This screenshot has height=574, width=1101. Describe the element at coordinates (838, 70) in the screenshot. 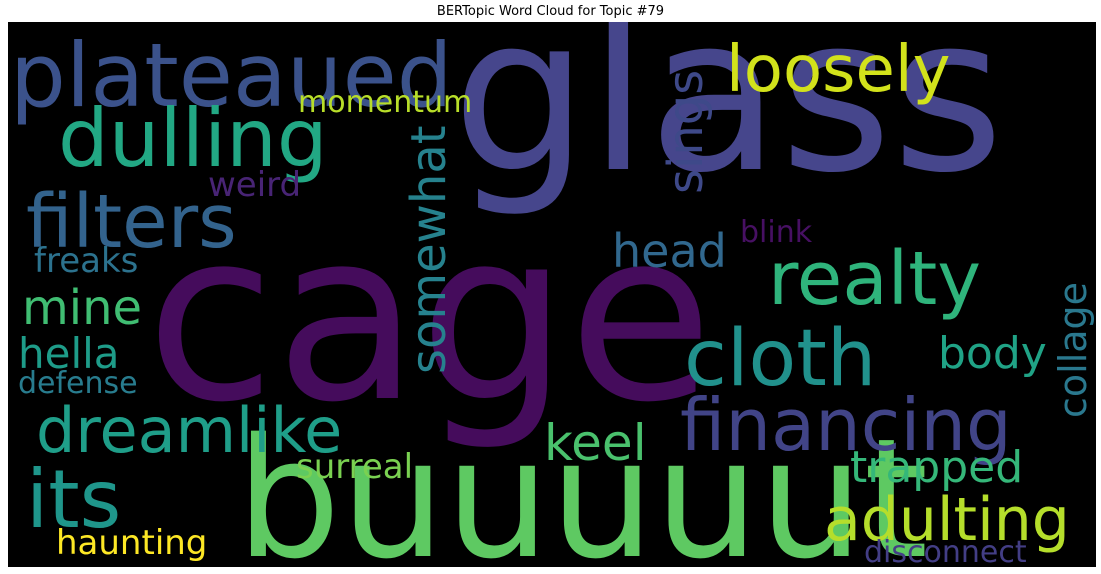

I see `word-loosely: loosely` at that location.